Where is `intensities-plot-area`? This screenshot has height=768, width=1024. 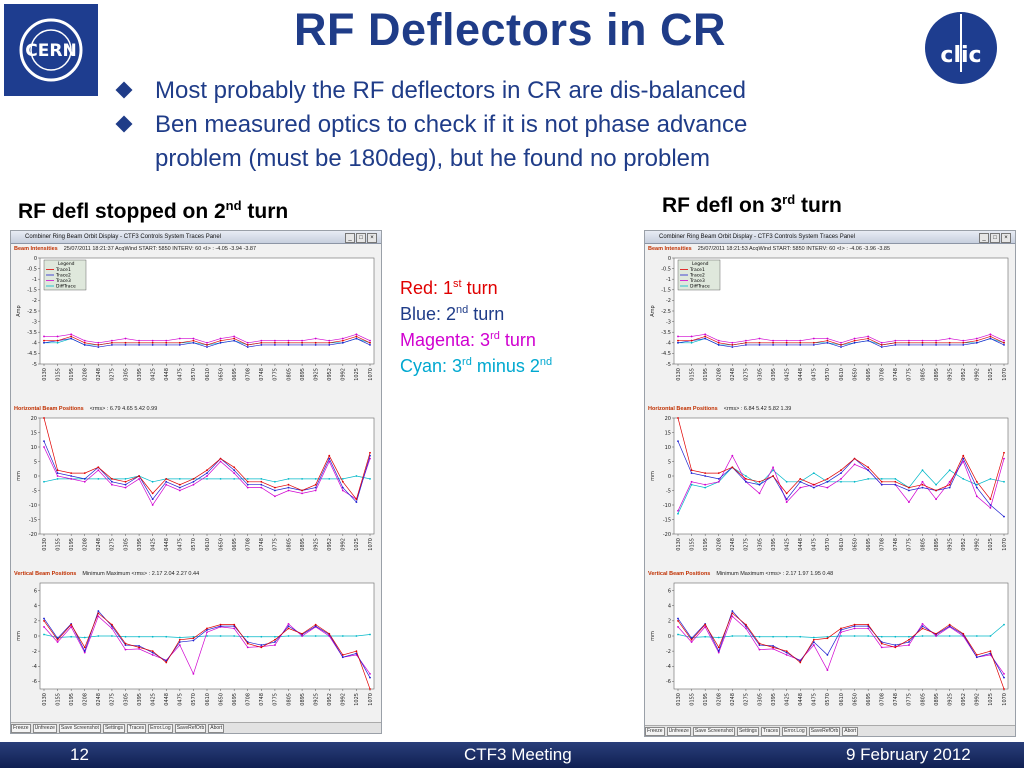 intensities-plot-area is located at coordinates (207, 311).